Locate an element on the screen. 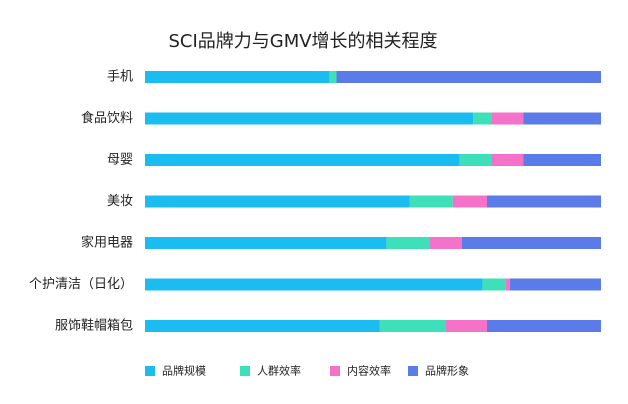 The height and width of the screenshot is (404, 628). category-label: 手机 is located at coordinates (120, 77).